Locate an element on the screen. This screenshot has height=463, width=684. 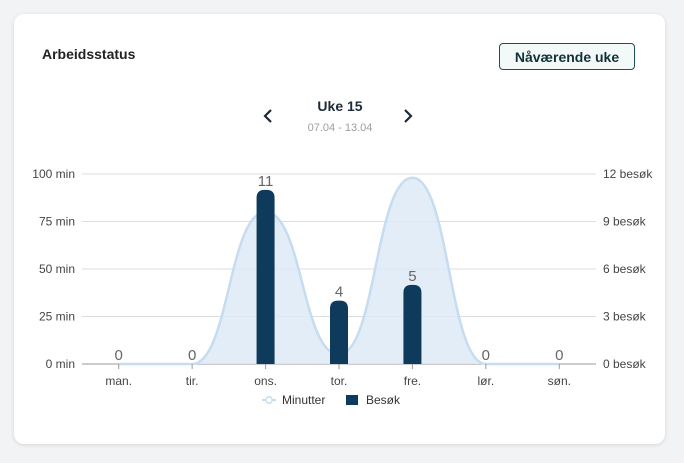
y-left-tick-label: 100 min is located at coordinates (53, 174).